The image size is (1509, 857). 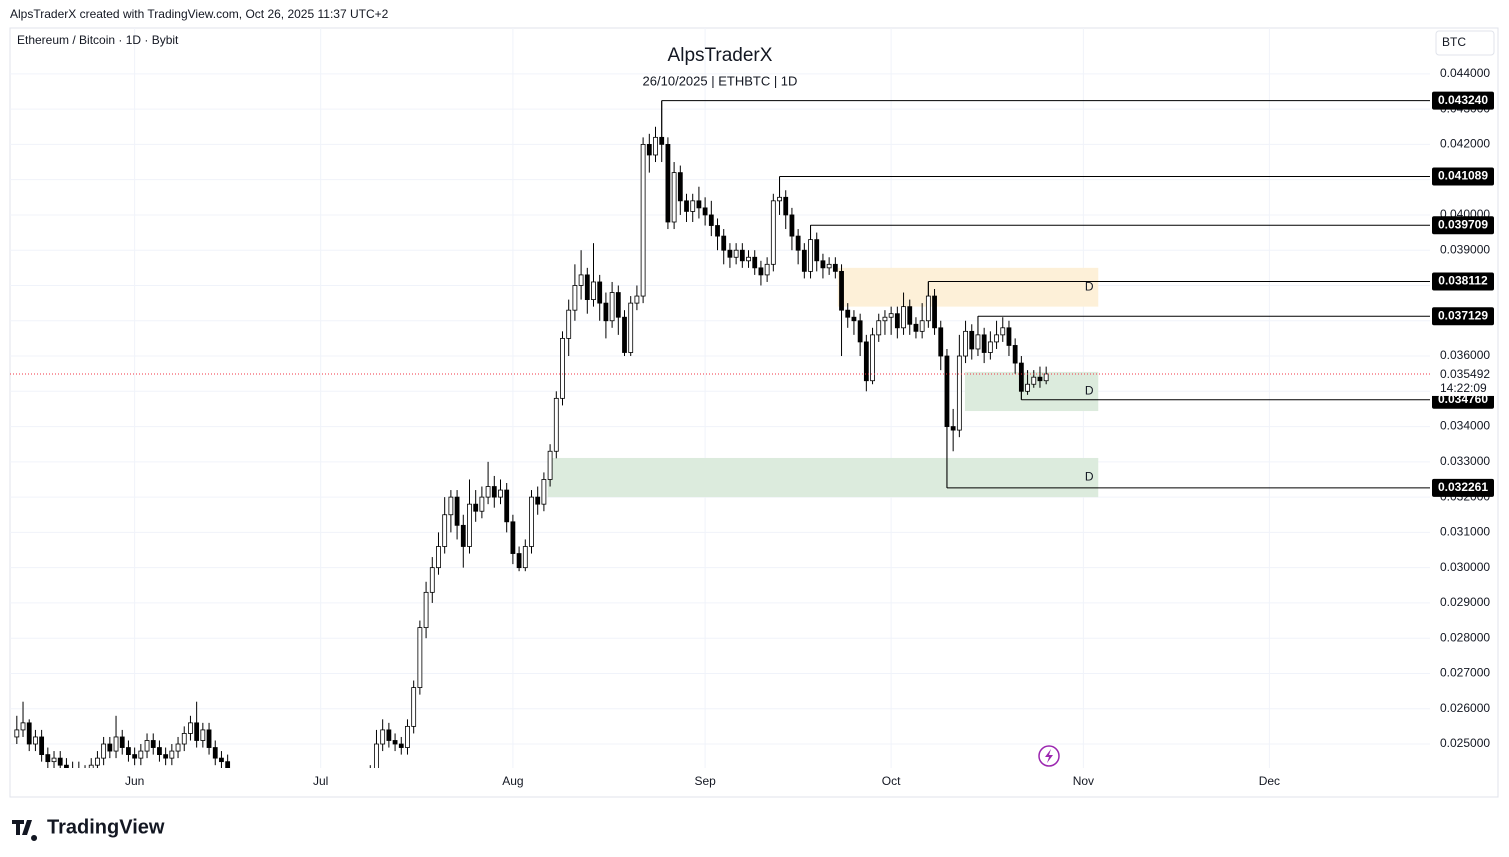 What do you see at coordinates (134, 781) in the screenshot?
I see `x-tick-label: Jun` at bounding box center [134, 781].